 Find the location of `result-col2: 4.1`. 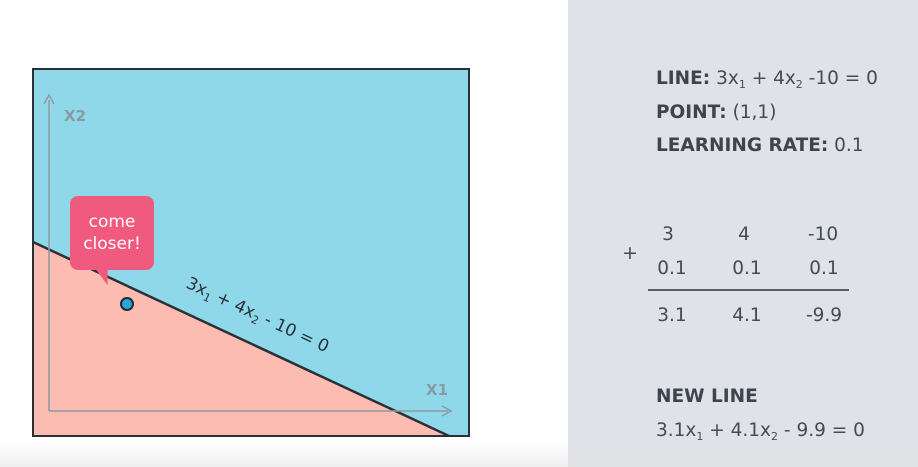

result-col2: 4.1 is located at coordinates (747, 315).